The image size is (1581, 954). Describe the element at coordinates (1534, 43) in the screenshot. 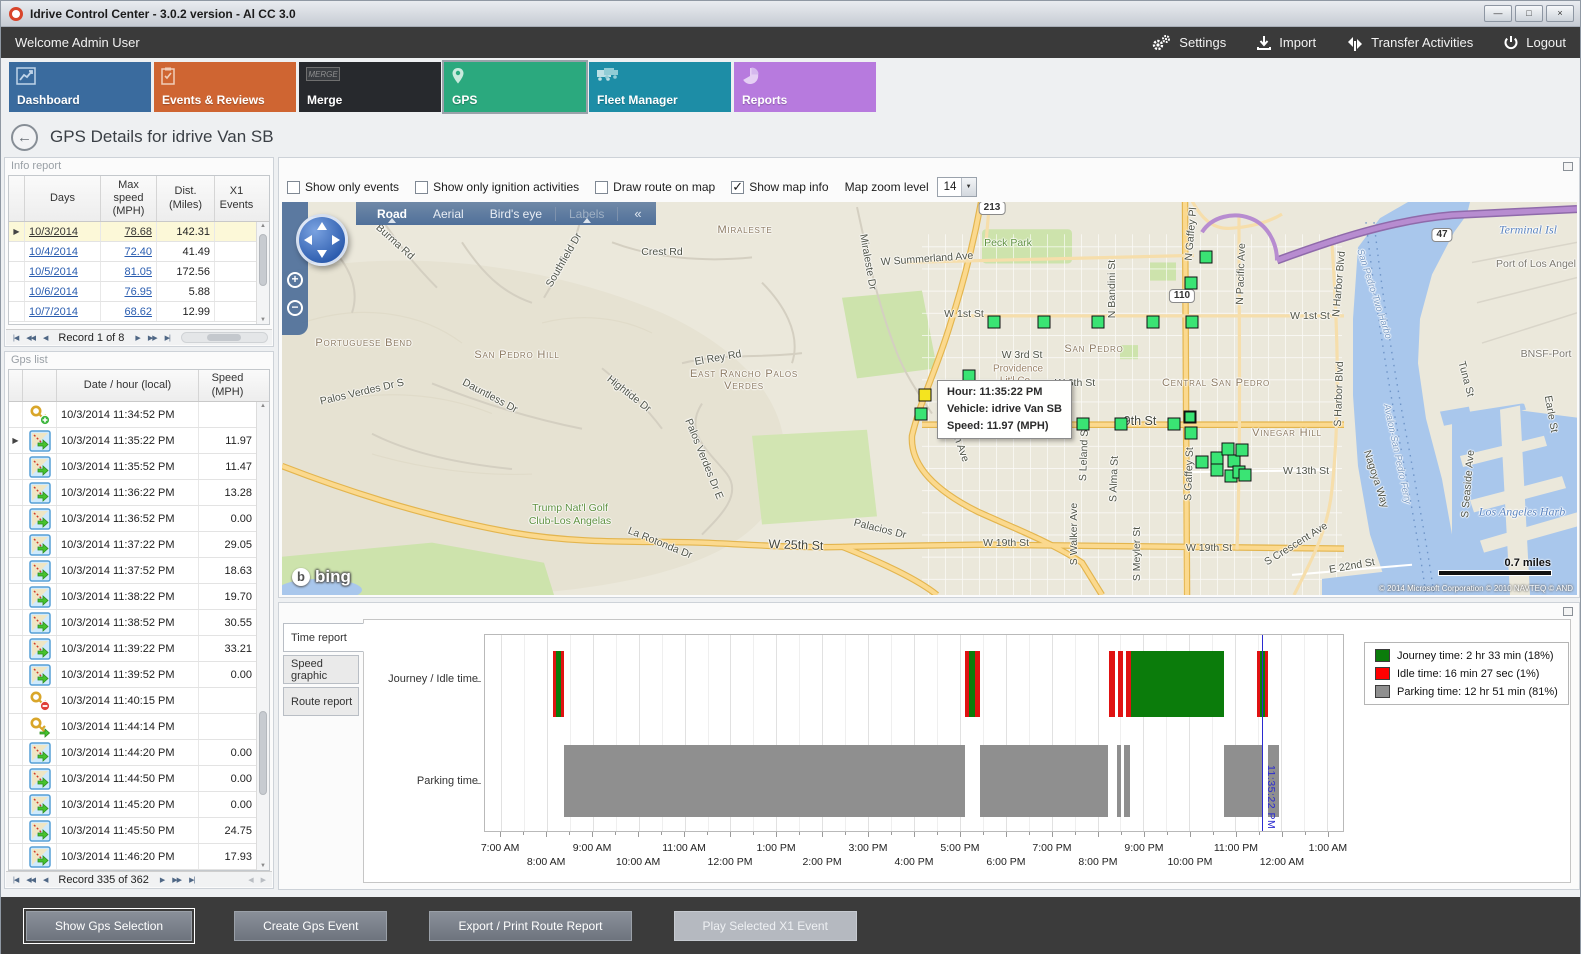

I see `menu-action-logout: Logout` at that location.